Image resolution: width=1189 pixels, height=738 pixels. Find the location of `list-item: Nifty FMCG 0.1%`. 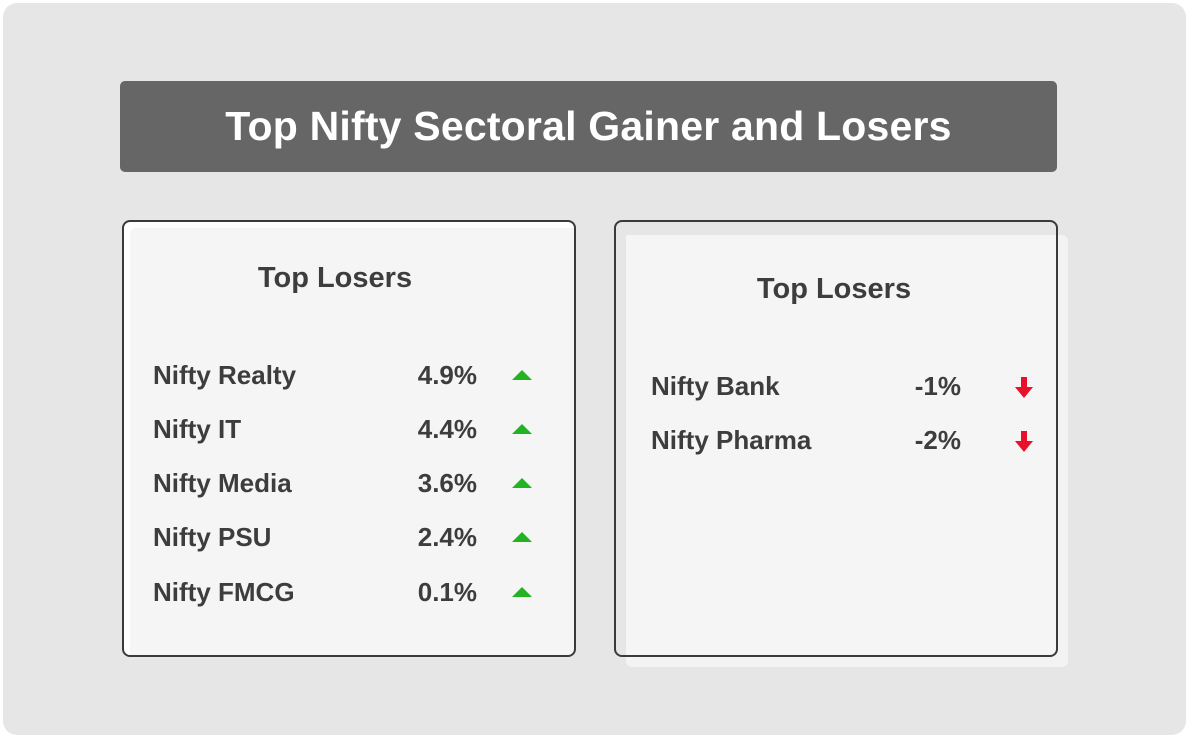

list-item: Nifty FMCG 0.1% is located at coordinates (348, 592).